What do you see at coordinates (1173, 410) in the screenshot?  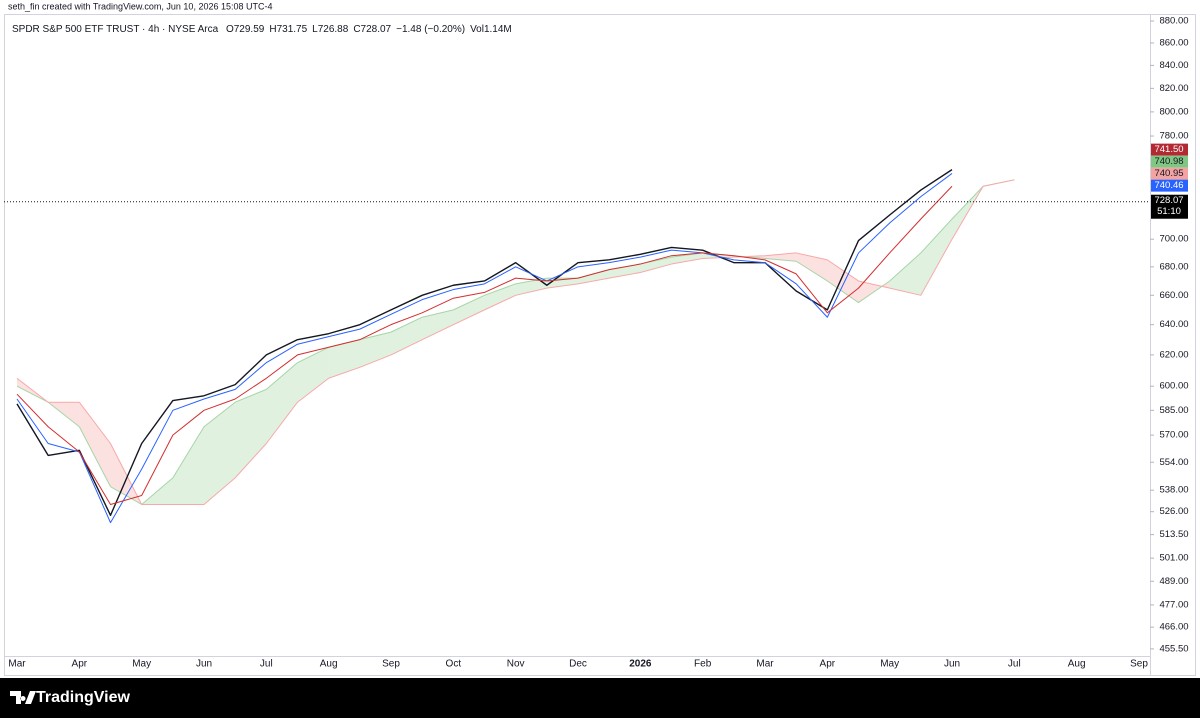 I see `y-tick-label: 585.00` at bounding box center [1173, 410].